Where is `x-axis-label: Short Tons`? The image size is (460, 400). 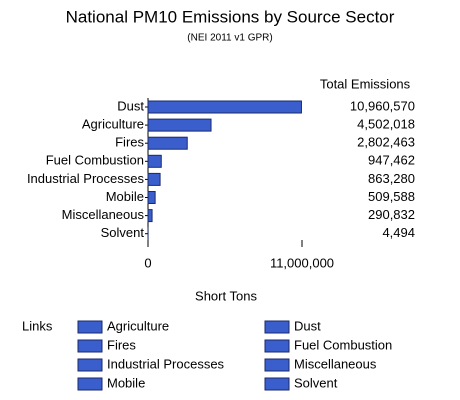 x-axis-label: Short Tons is located at coordinates (226, 295).